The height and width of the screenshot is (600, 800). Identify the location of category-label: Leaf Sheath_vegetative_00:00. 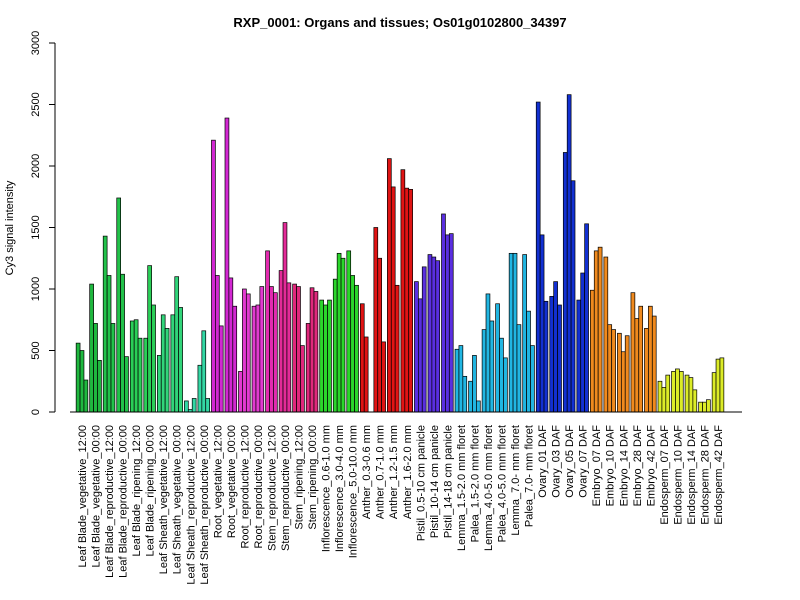
(178, 499).